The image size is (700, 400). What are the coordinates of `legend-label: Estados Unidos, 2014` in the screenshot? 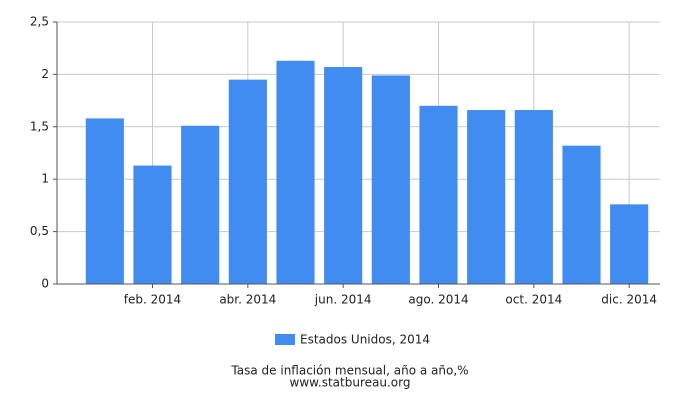 It's located at (365, 340).